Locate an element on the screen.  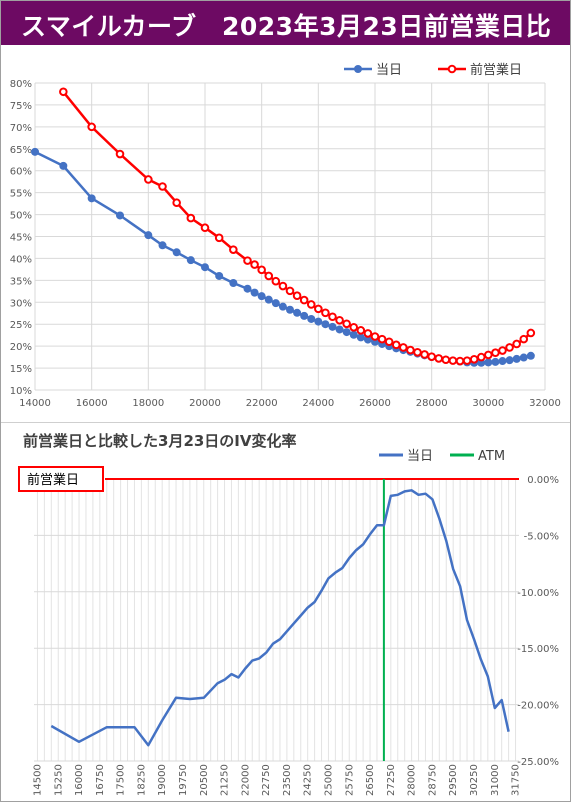
bottom-x-tick-label: 15250 is located at coordinates (58, 780).